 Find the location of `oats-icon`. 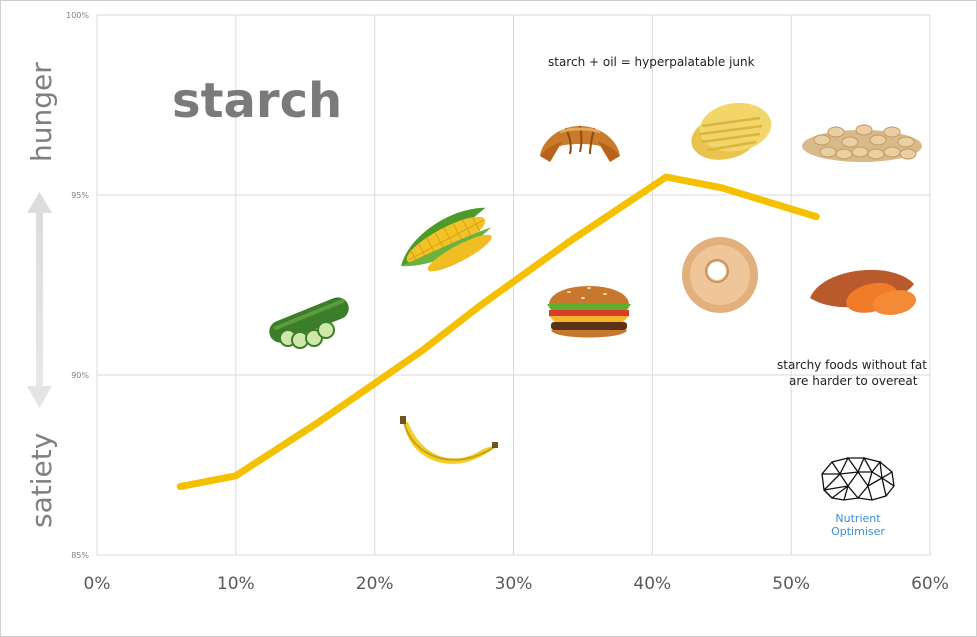

oats-icon is located at coordinates (862, 143).